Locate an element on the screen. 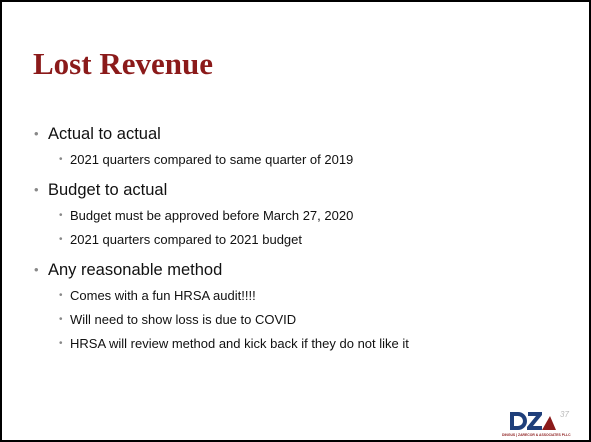  logo-z is located at coordinates (534, 421).